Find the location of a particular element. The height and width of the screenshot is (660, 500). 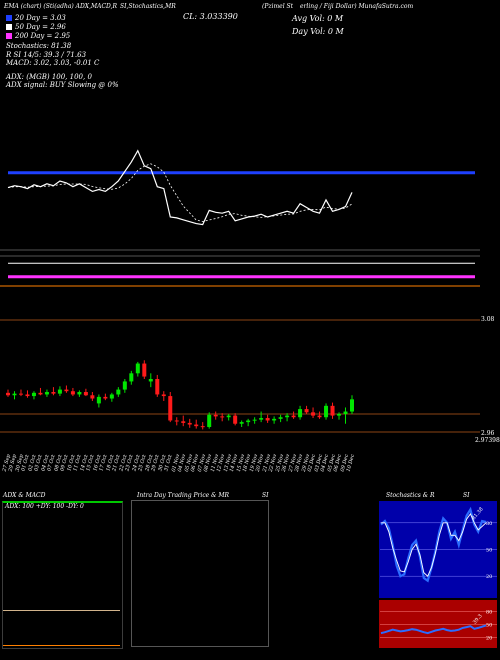

close-price-line is located at coordinates (180, 187).